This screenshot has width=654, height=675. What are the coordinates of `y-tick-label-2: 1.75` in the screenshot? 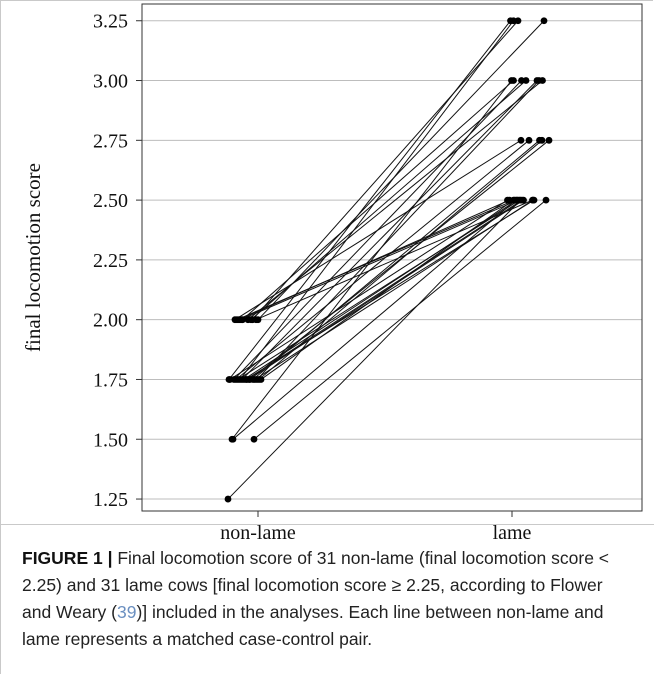 It's located at (110, 380).